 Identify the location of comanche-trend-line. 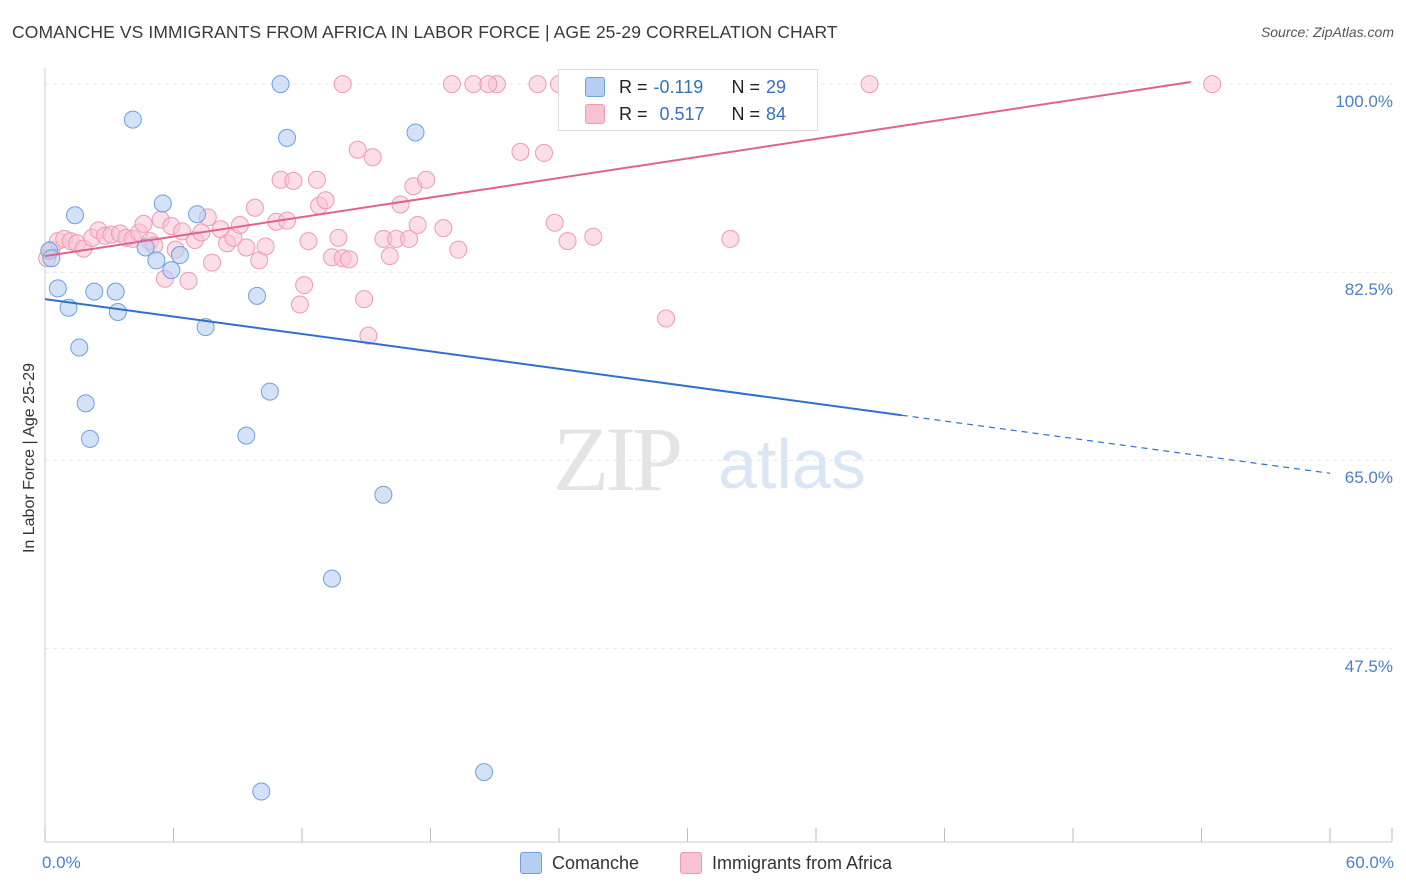
(473, 357).